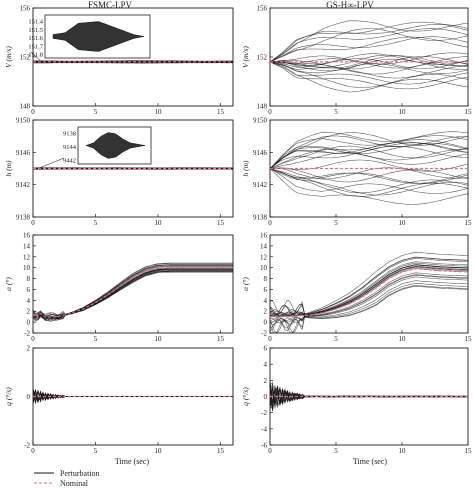  I want to click on y-tick-label: 9138, so click(23, 218).